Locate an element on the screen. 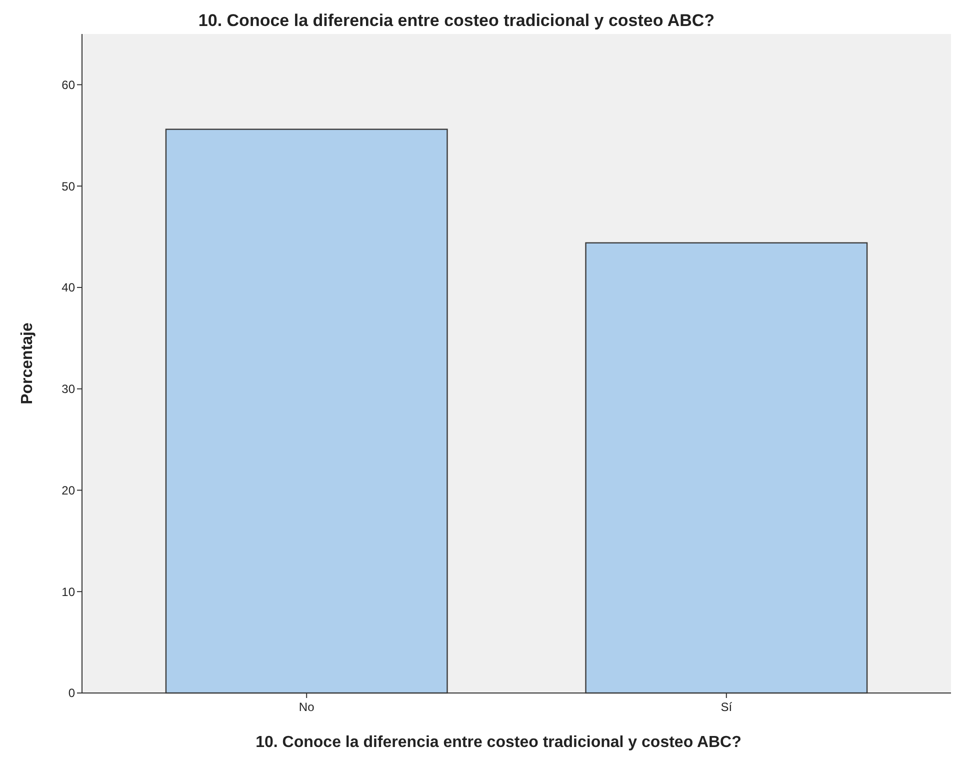 This screenshot has width=961, height=767. y-tick-label: 0 is located at coordinates (72, 693).